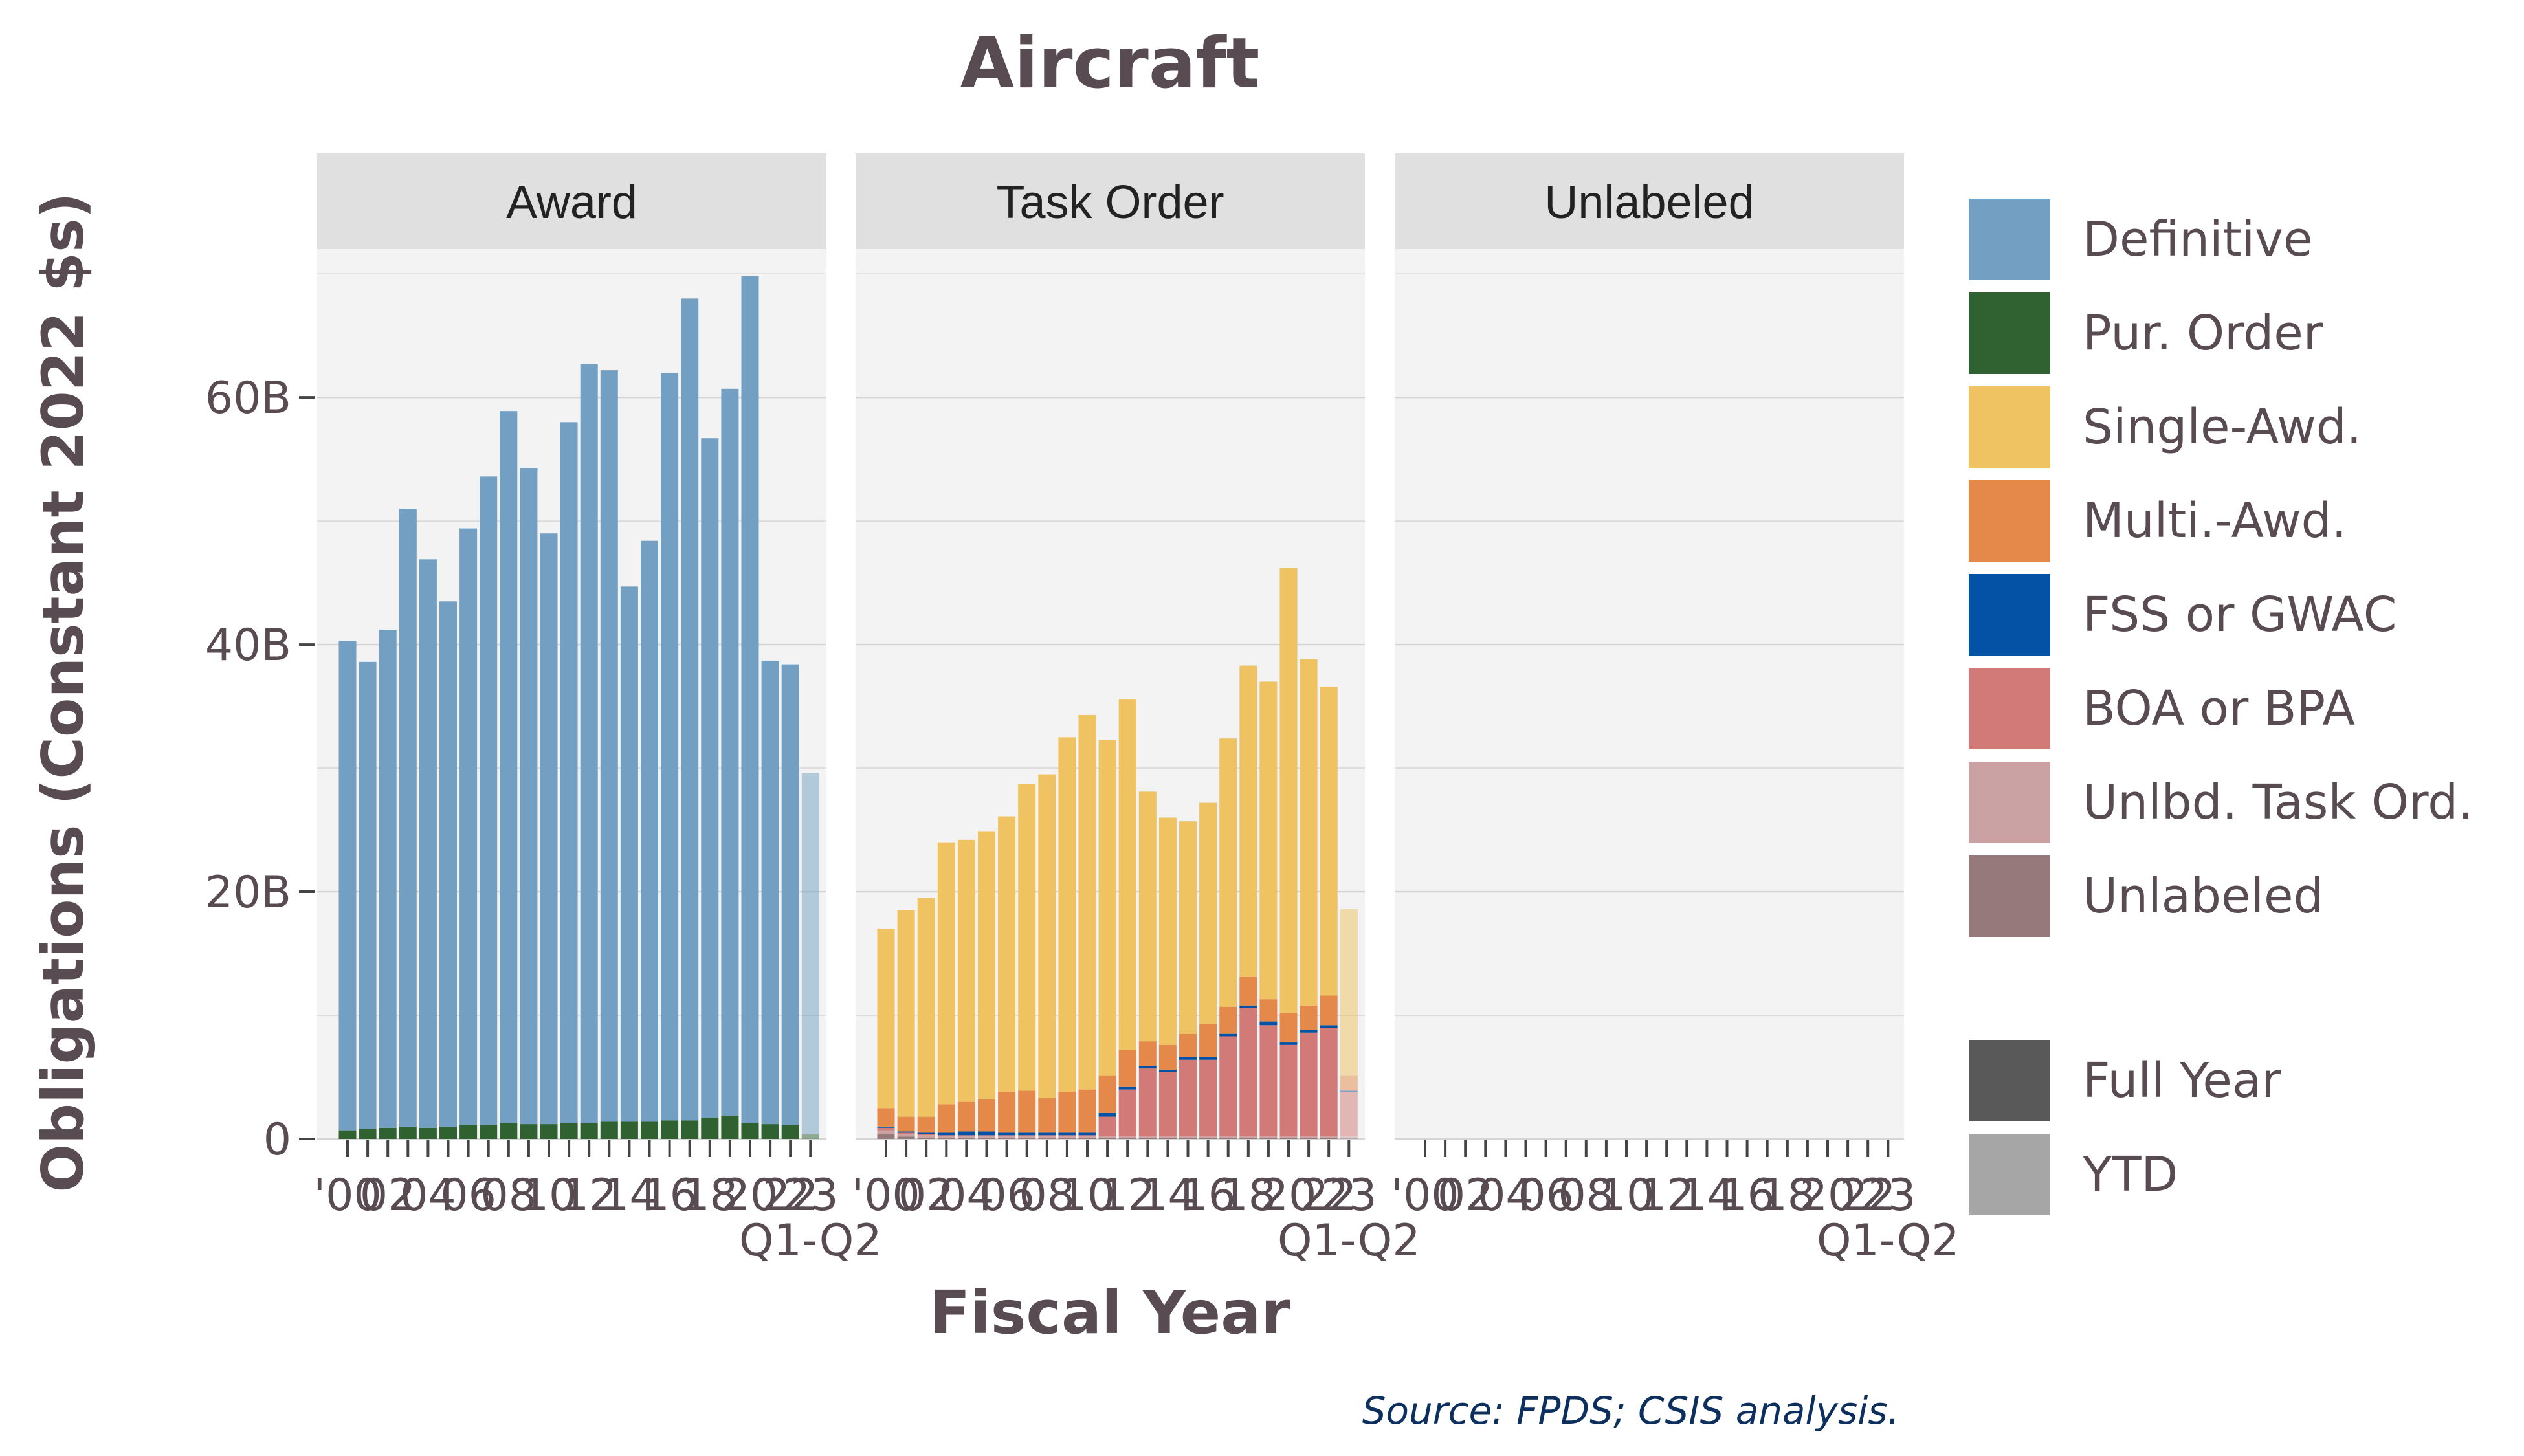 Image resolution: width=2524 pixels, height=1456 pixels. I want to click on bar-multi-awd-2001, so click(906, 1124).